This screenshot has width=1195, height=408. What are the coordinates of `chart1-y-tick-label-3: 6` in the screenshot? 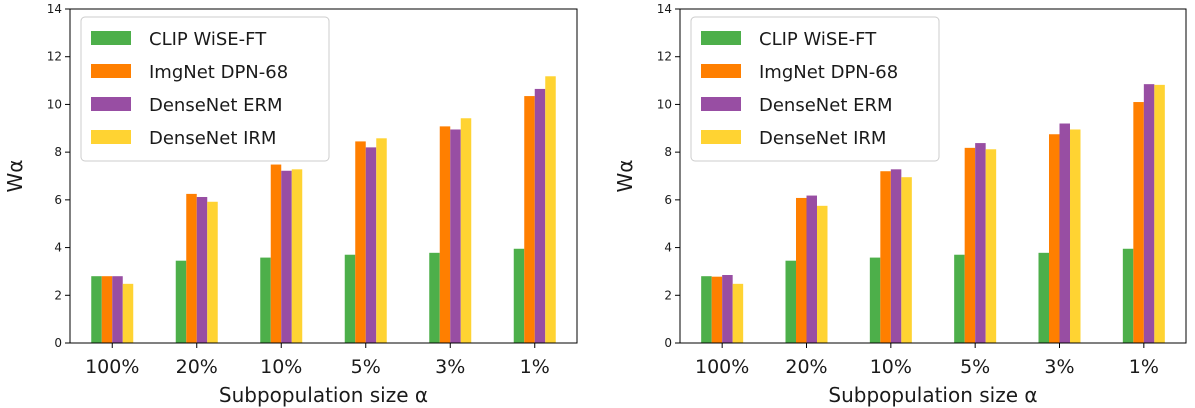 It's located at (668, 200).